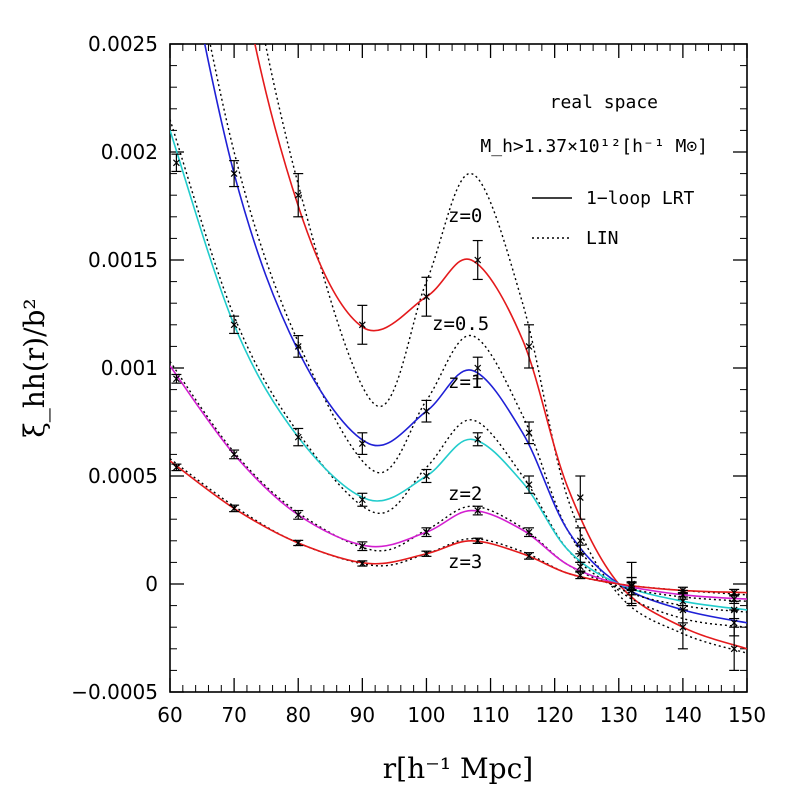  I want to click on legend-label-lin: LIN, so click(602, 238).